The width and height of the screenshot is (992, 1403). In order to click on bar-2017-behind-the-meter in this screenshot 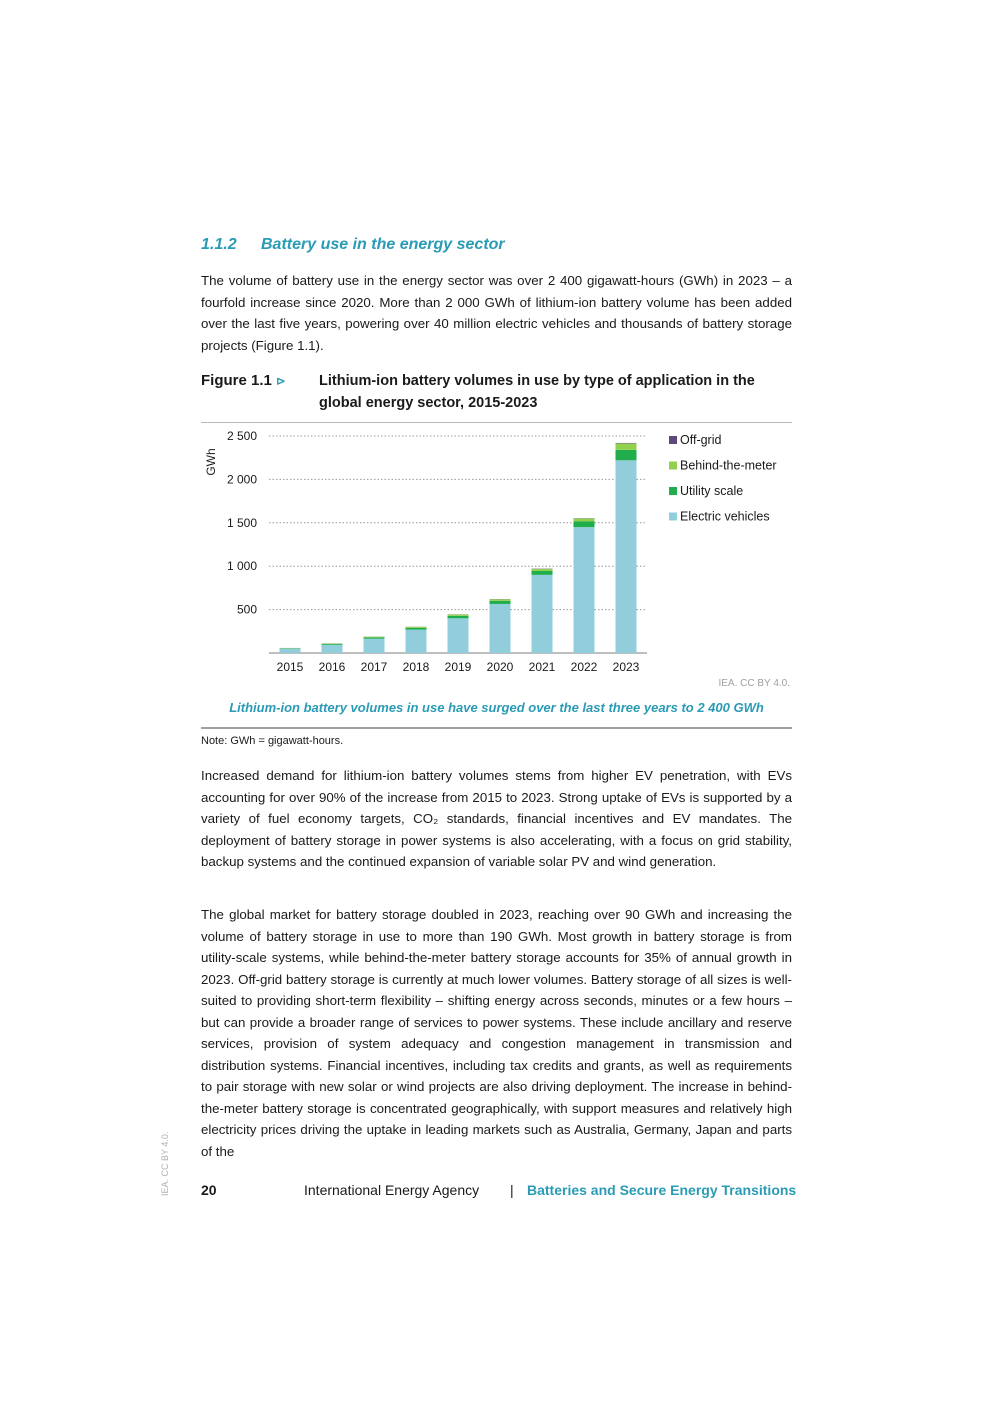, I will do `click(374, 637)`.